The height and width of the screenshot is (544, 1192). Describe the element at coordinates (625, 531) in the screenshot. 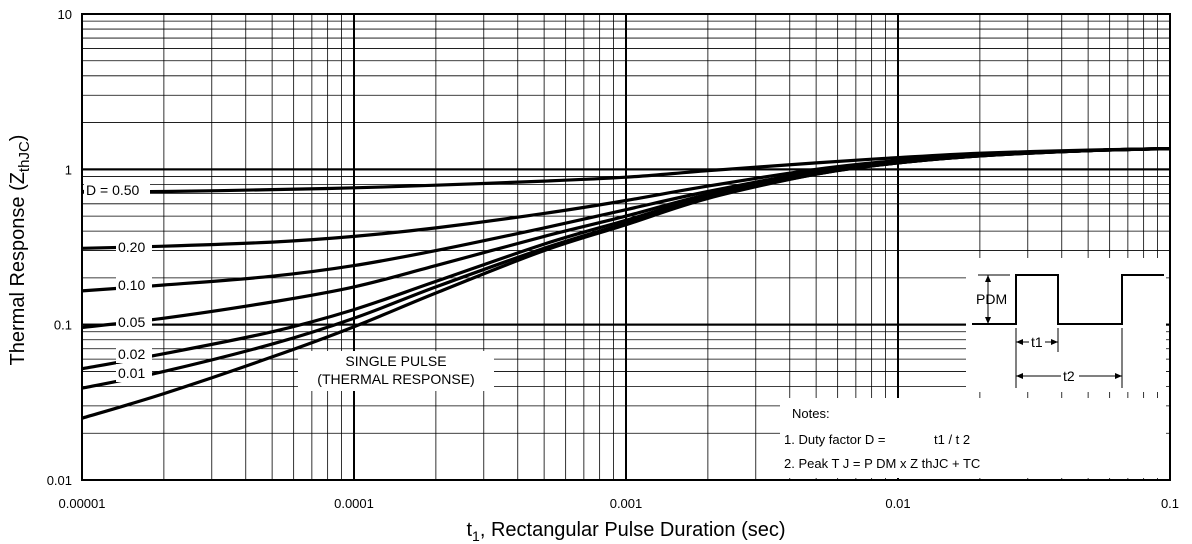

I see `x-axis-title: t1, Rectangular Pulse Duration (sec)` at that location.